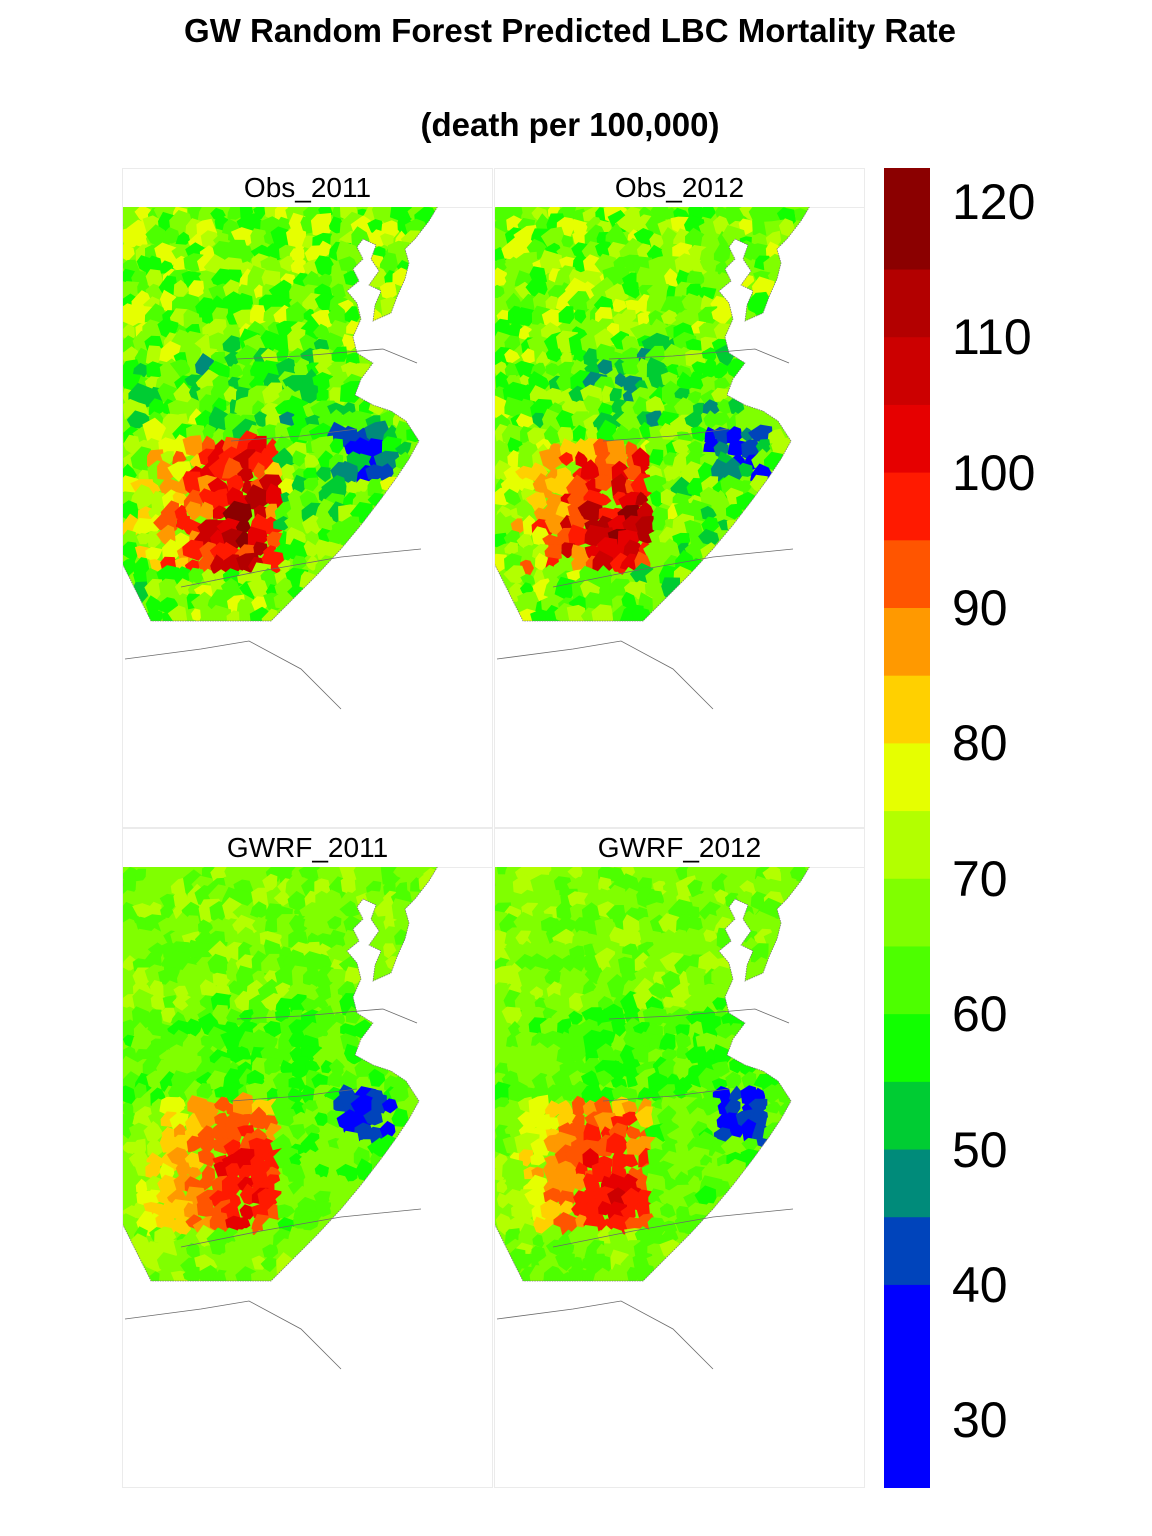 The height and width of the screenshot is (1536, 1152). Describe the element at coordinates (980, 743) in the screenshot. I see `legend-tick-label: 80` at that location.